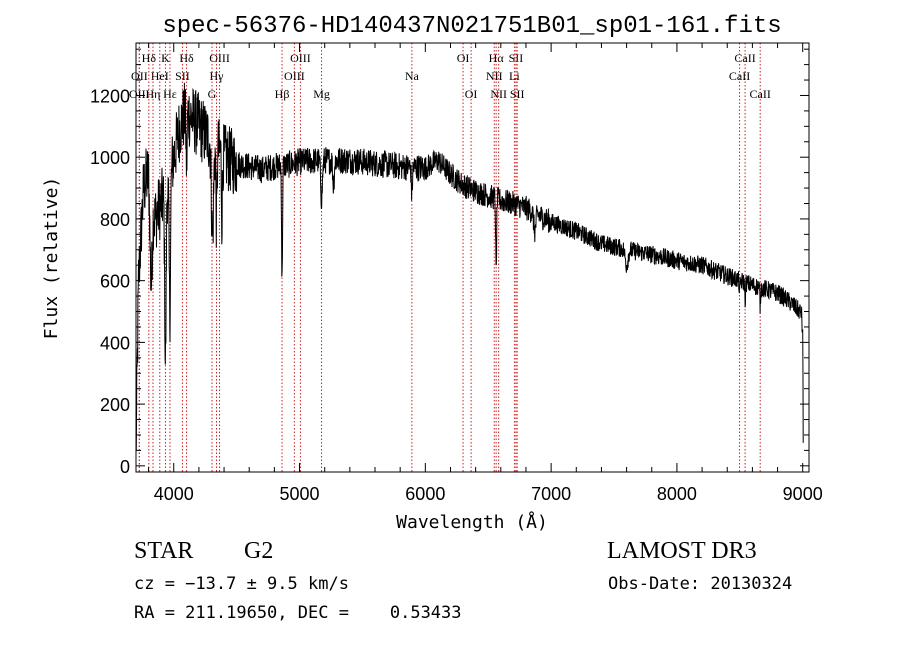 This screenshot has height=649, width=900. I want to click on y-tick-label: 600, so click(115, 282).